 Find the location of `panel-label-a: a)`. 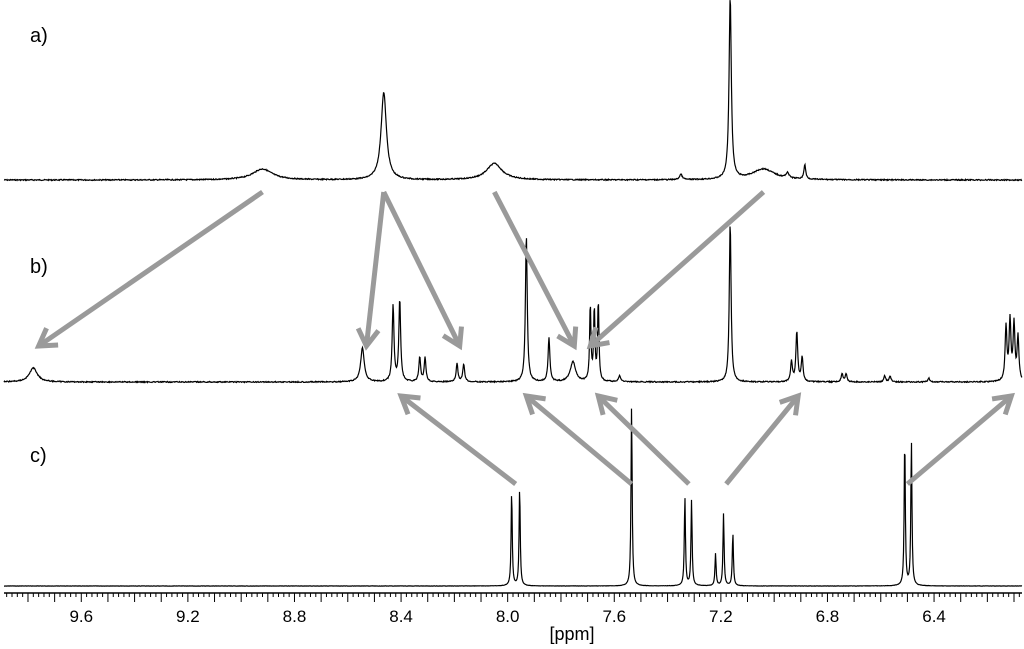

panel-label-a: a) is located at coordinates (39, 36).